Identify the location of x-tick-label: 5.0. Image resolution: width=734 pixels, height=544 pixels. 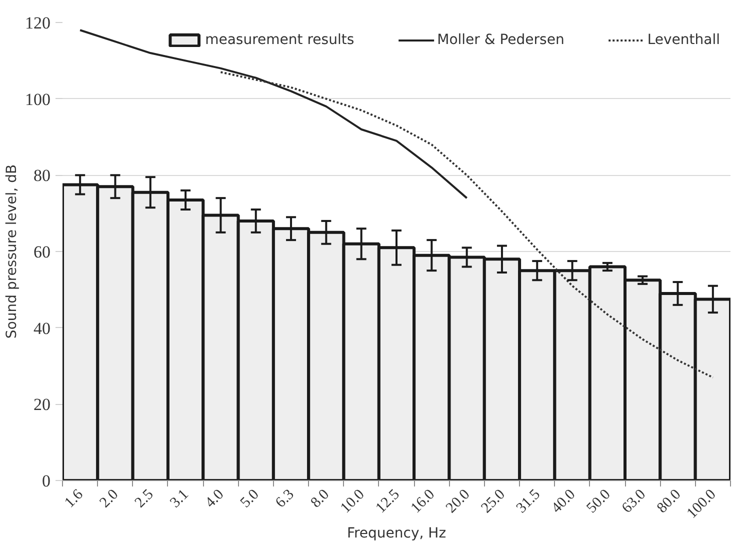
(250, 499).